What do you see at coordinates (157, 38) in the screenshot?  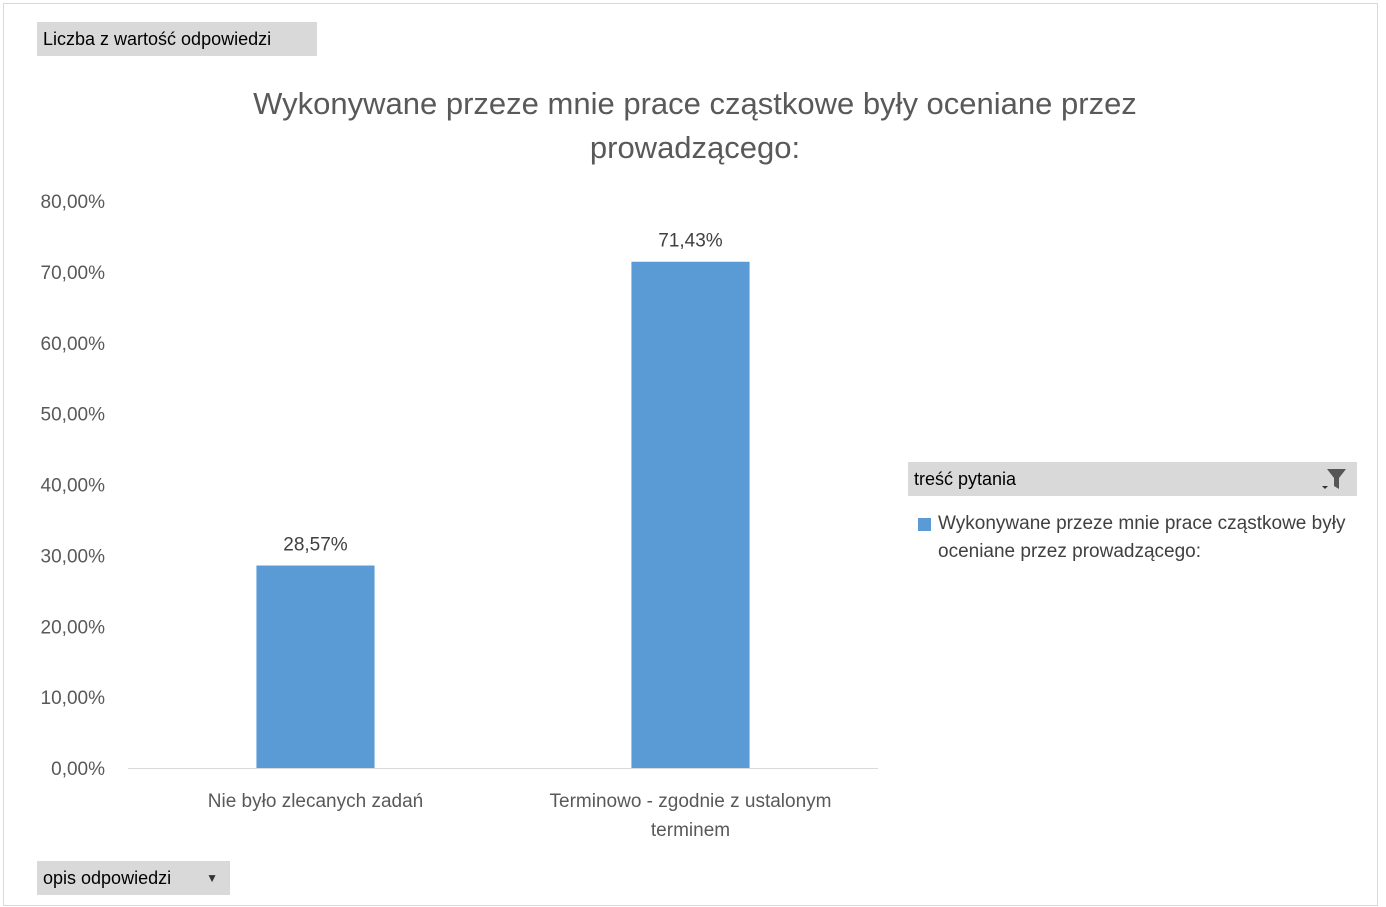 I see `values-field-label: Liczba z wartość odpowiedzi` at bounding box center [157, 38].